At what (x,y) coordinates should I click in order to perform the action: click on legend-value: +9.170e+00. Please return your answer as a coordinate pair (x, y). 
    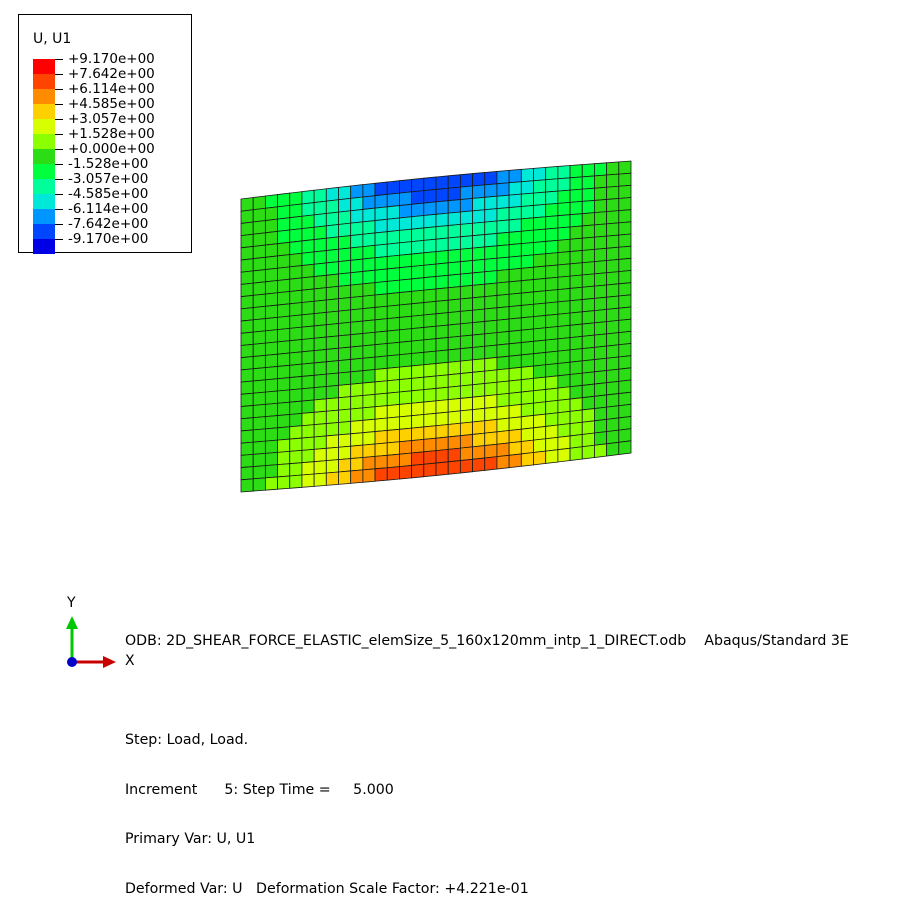
    Looking at the image, I should click on (111, 59).